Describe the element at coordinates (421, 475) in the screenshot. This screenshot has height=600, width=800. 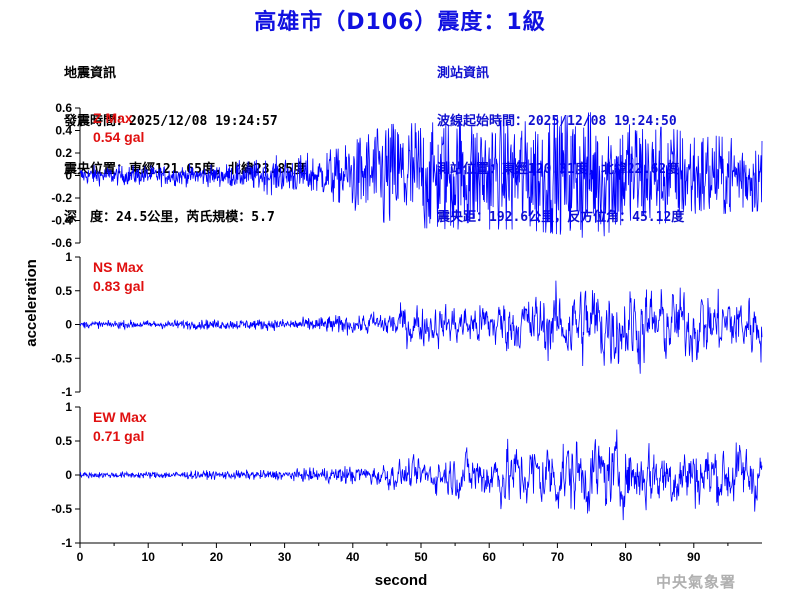
I see `waveform-trace-ew` at that location.